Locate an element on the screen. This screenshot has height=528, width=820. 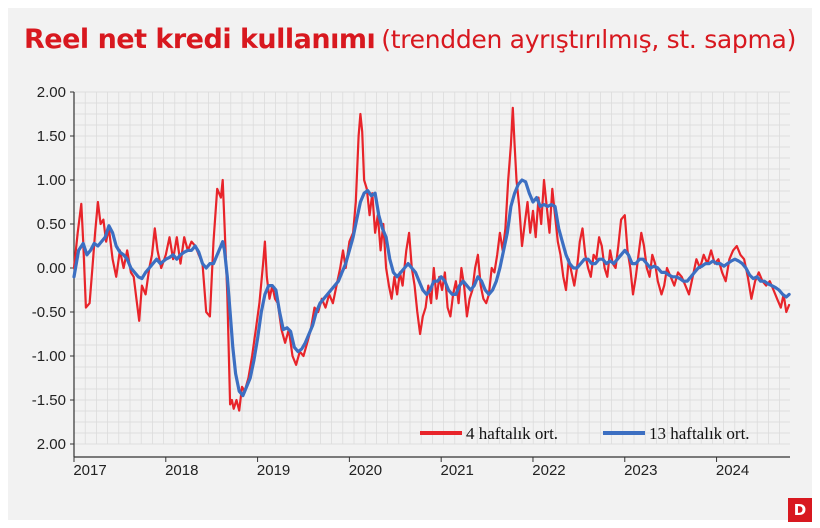
chart-title-main: Reel net kredi kullanımı is located at coordinates (200, 39).